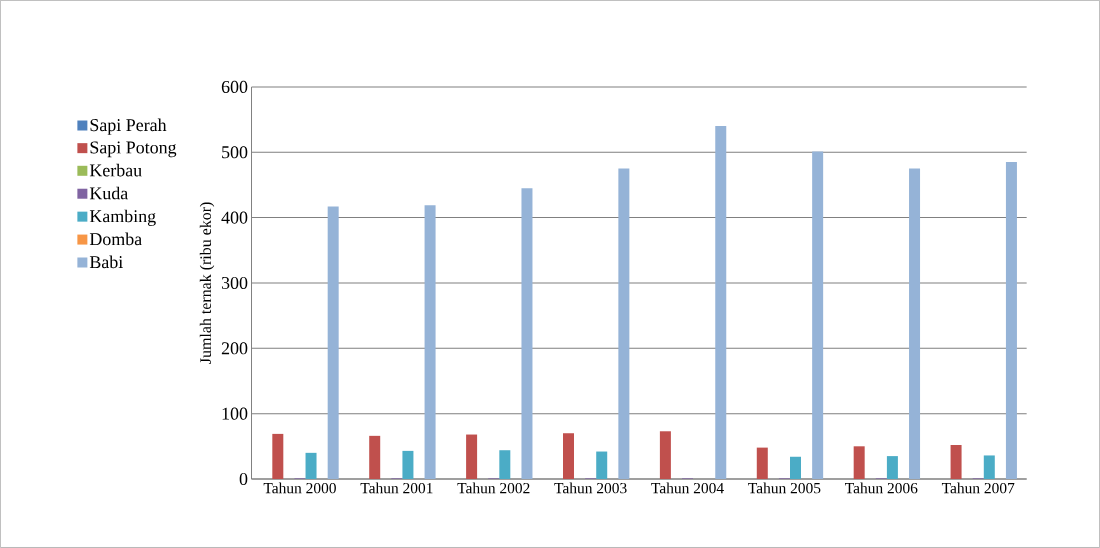  I want to click on legend-label: Kuda, so click(108, 193).